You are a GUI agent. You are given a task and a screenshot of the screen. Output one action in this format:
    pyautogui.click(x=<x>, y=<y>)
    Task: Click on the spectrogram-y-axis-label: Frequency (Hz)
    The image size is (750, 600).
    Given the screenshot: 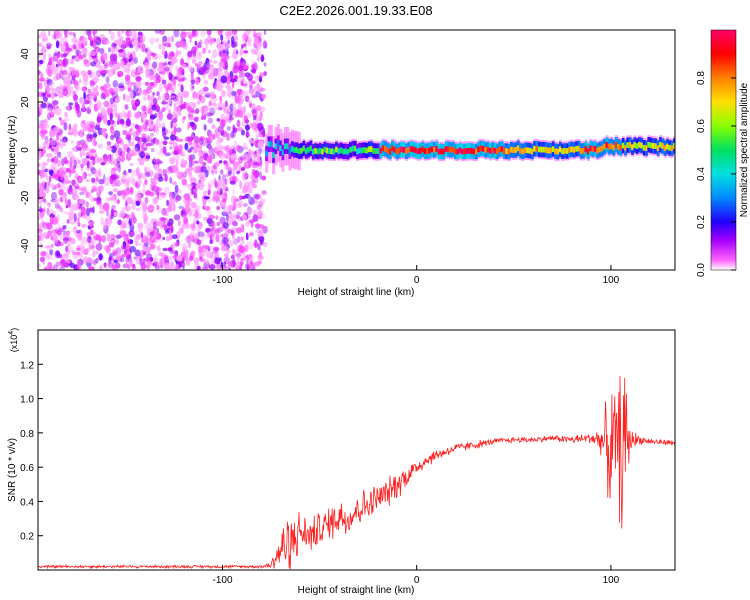 What is the action you would take?
    pyautogui.click(x=12, y=150)
    